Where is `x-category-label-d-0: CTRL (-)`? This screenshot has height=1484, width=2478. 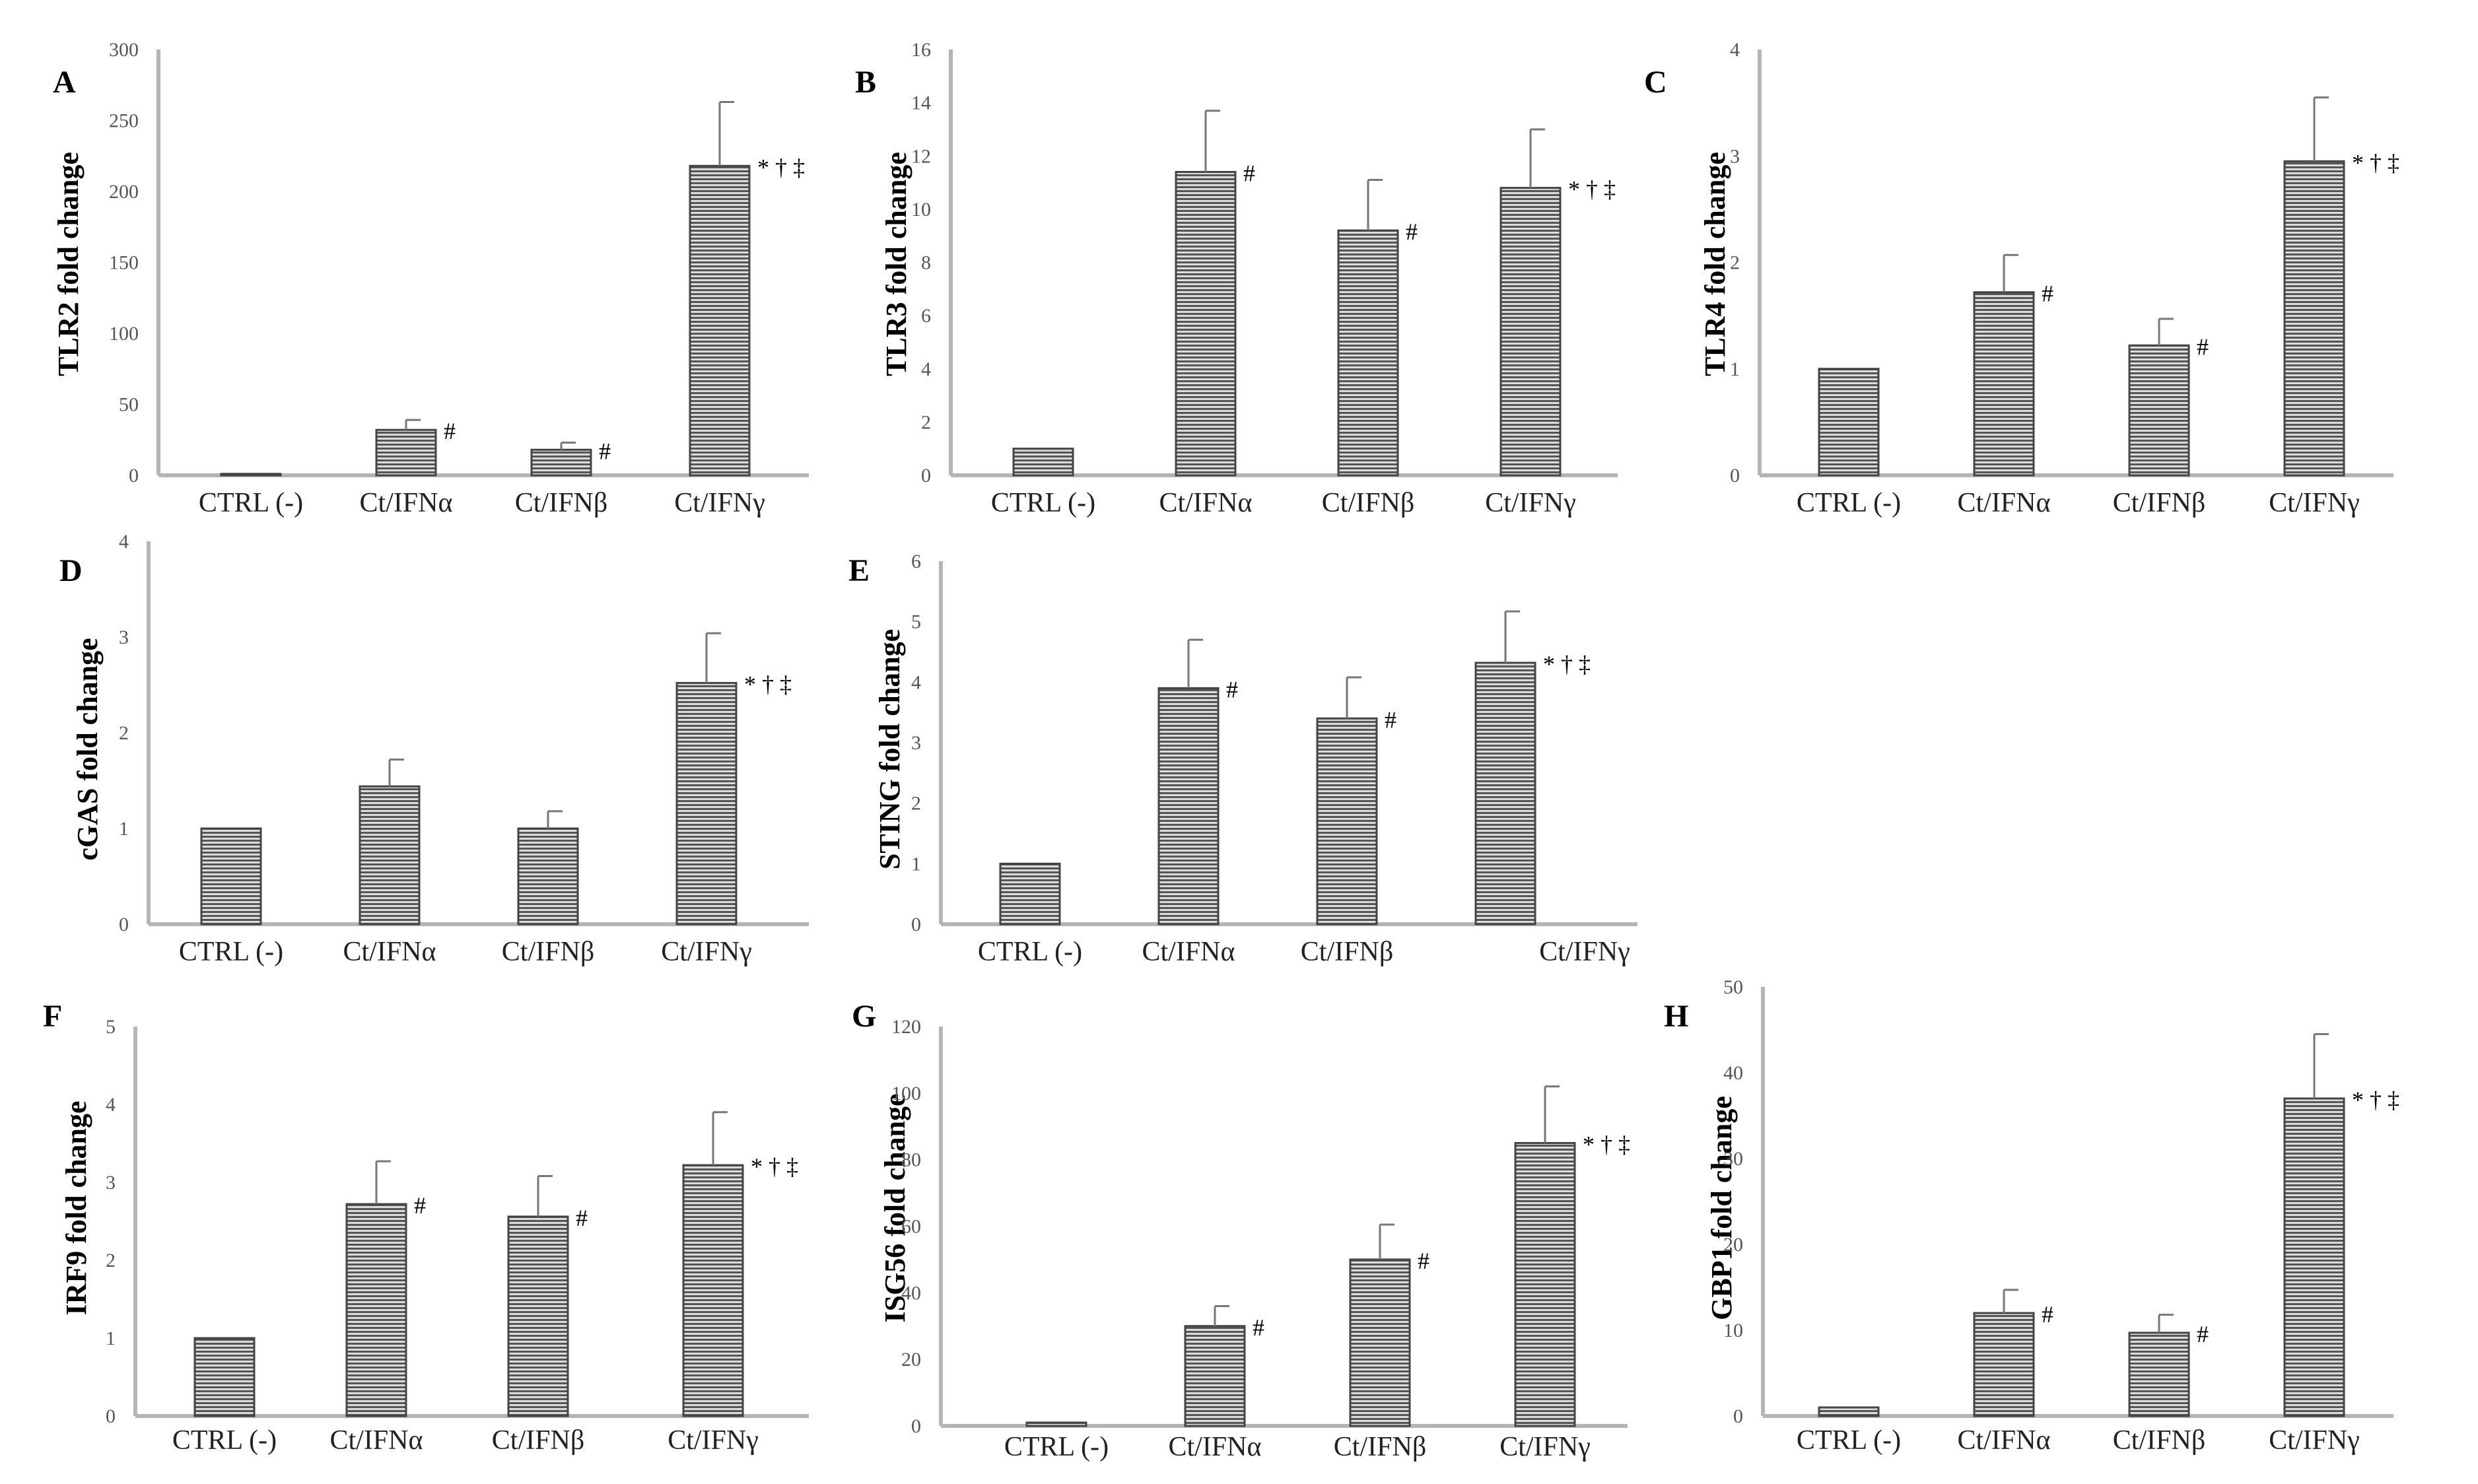
x-category-label-d-0: CTRL (-) is located at coordinates (231, 952).